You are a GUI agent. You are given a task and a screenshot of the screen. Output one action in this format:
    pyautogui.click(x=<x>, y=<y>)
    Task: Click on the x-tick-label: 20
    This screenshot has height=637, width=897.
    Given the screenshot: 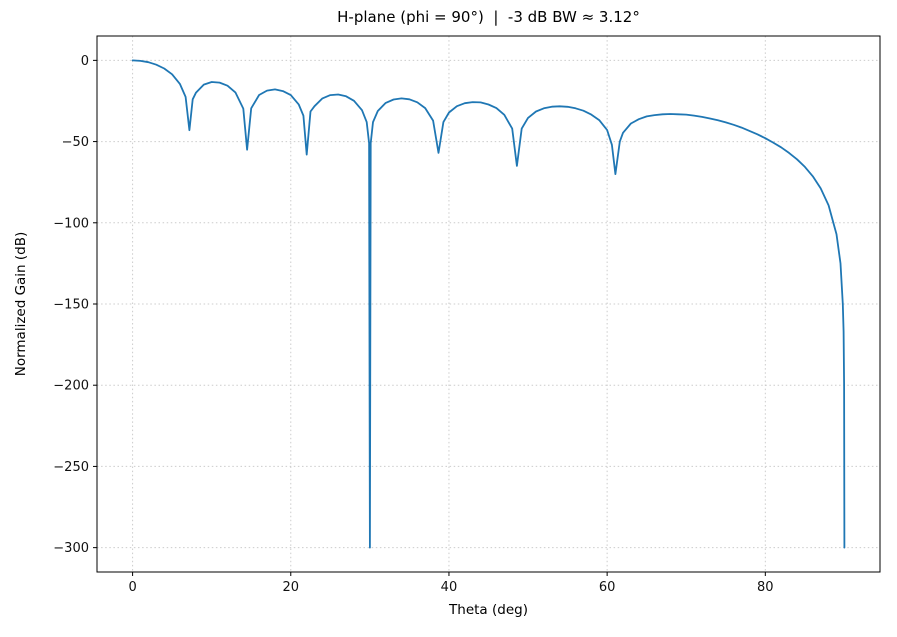 What is the action you would take?
    pyautogui.click(x=290, y=587)
    